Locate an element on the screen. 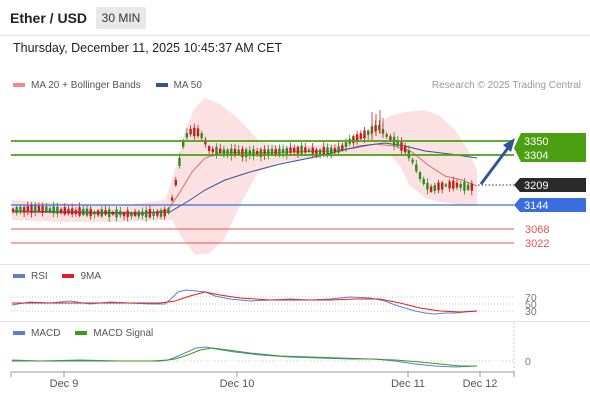 This screenshot has width=590, height=400. last-price-tag-bg is located at coordinates (550, 185).